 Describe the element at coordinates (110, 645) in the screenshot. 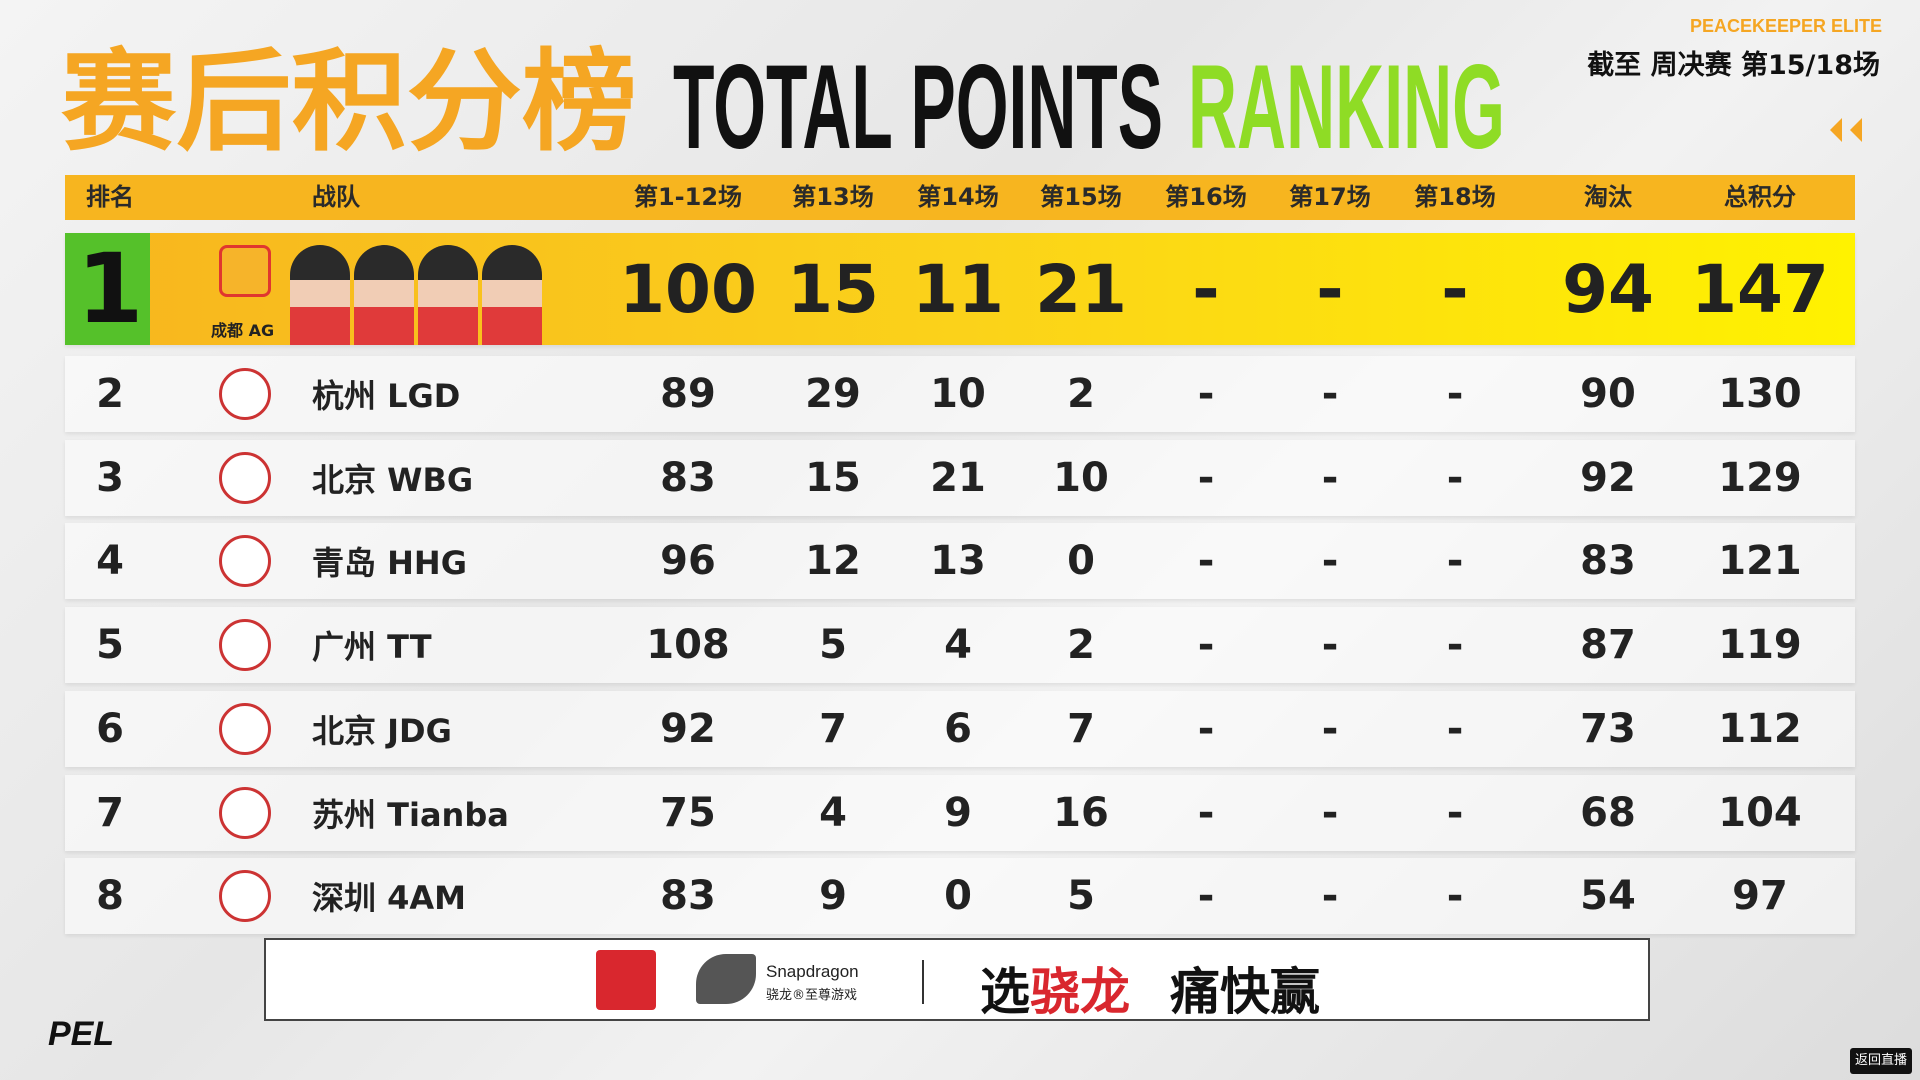

I see `rank: 5` at that location.